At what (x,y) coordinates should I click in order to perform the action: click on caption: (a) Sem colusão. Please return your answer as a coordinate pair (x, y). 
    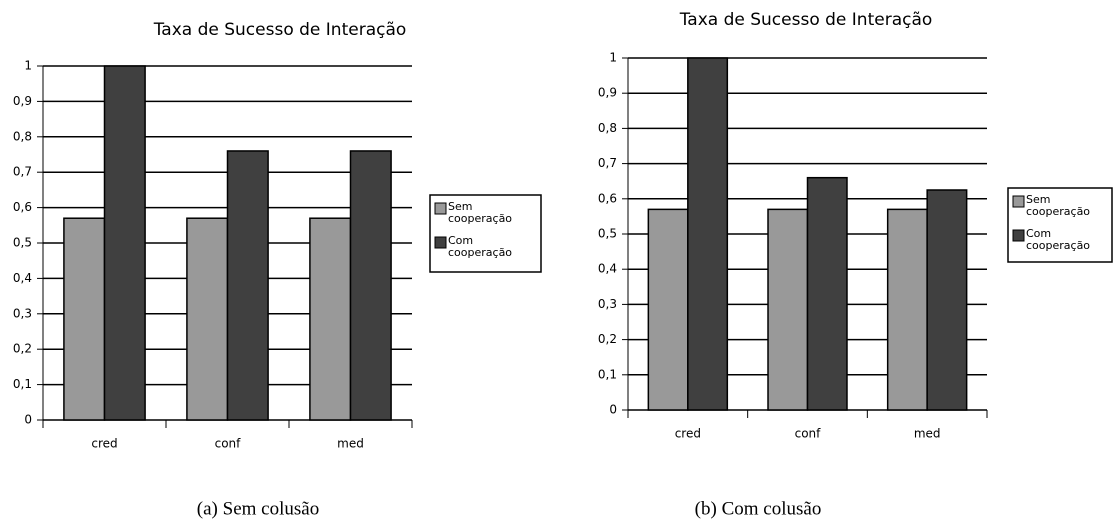
    Looking at the image, I should click on (258, 508).